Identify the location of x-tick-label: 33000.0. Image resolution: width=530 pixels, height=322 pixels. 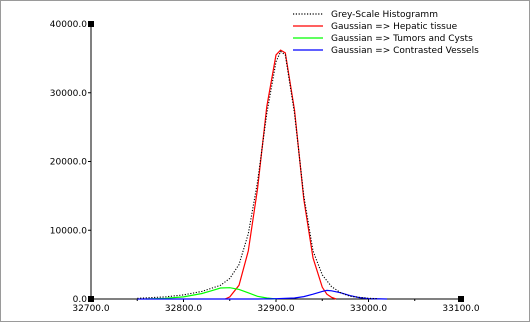
(368, 309).